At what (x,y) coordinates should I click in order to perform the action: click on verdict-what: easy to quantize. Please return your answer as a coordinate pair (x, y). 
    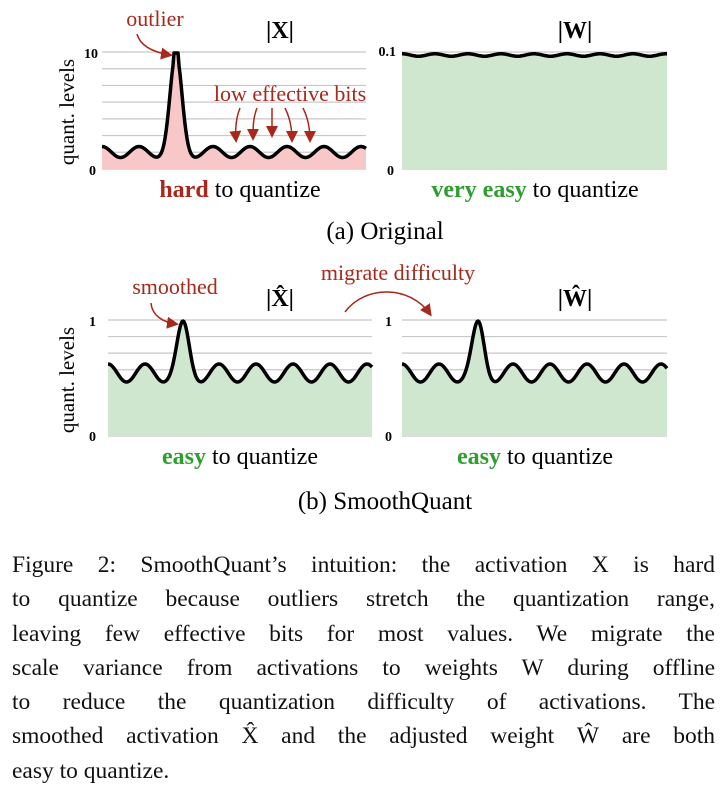
    Looking at the image, I should click on (535, 457).